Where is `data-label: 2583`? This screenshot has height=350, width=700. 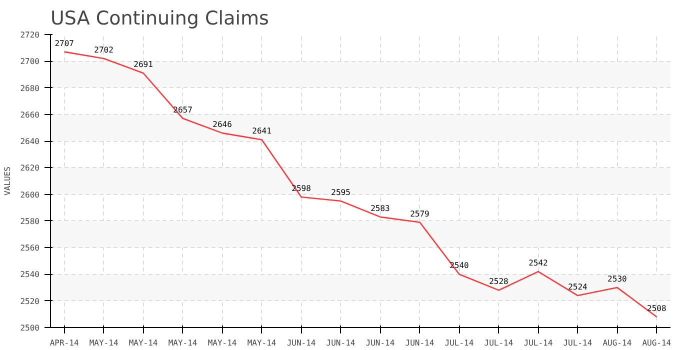 data-label: 2583 is located at coordinates (380, 208).